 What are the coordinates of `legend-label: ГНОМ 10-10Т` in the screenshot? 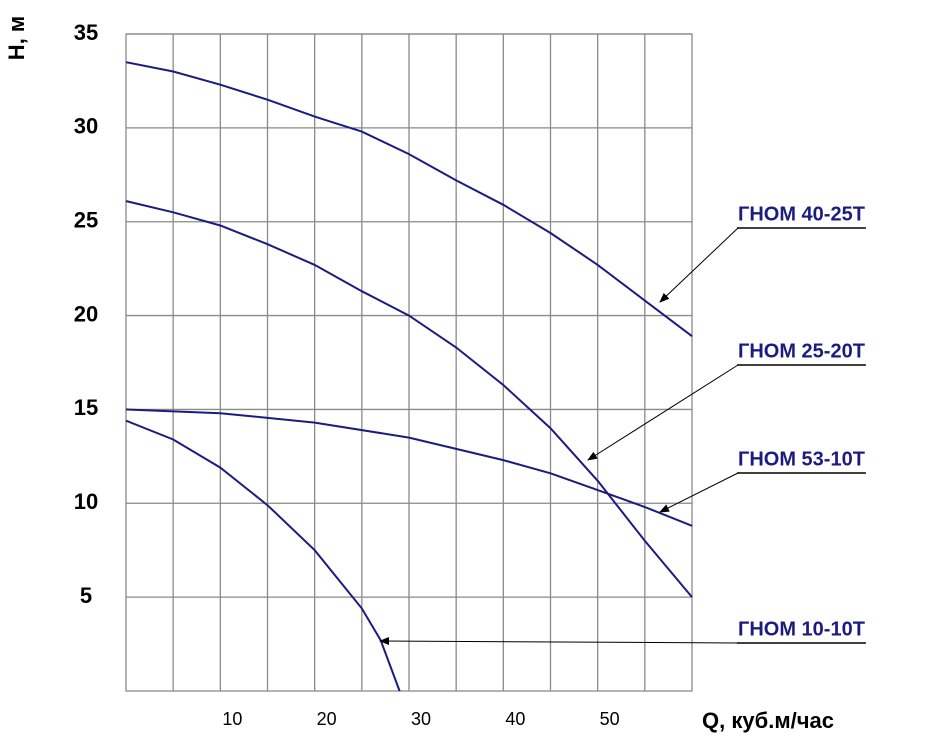 It's located at (801, 629).